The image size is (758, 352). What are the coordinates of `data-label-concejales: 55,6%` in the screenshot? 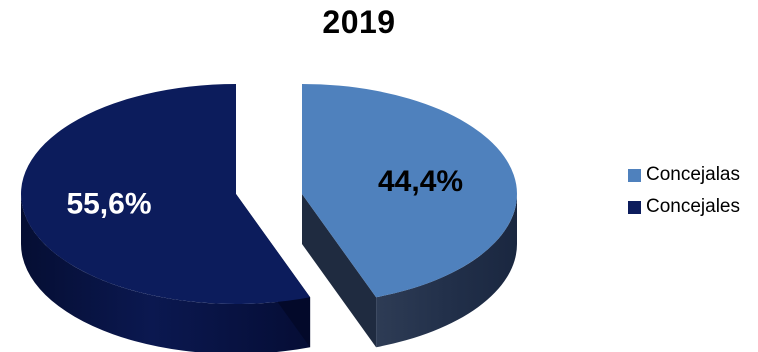 It's located at (108, 203).